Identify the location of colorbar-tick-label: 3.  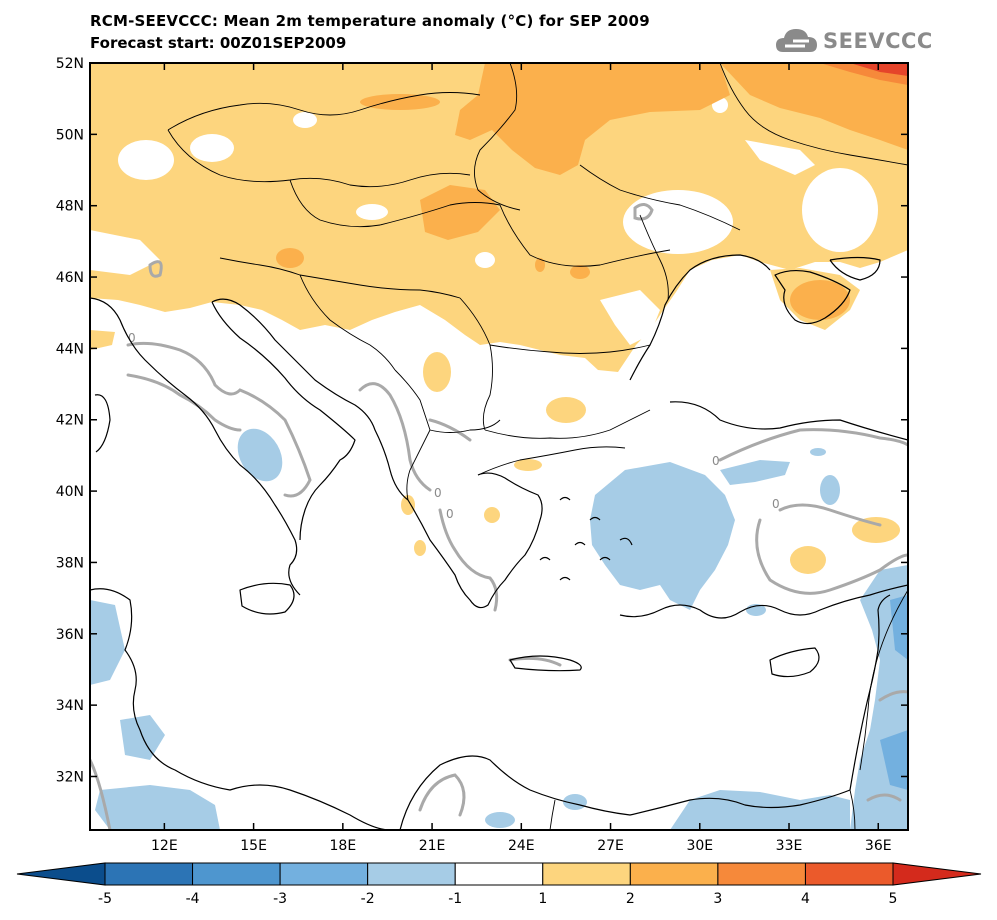
(717, 899).